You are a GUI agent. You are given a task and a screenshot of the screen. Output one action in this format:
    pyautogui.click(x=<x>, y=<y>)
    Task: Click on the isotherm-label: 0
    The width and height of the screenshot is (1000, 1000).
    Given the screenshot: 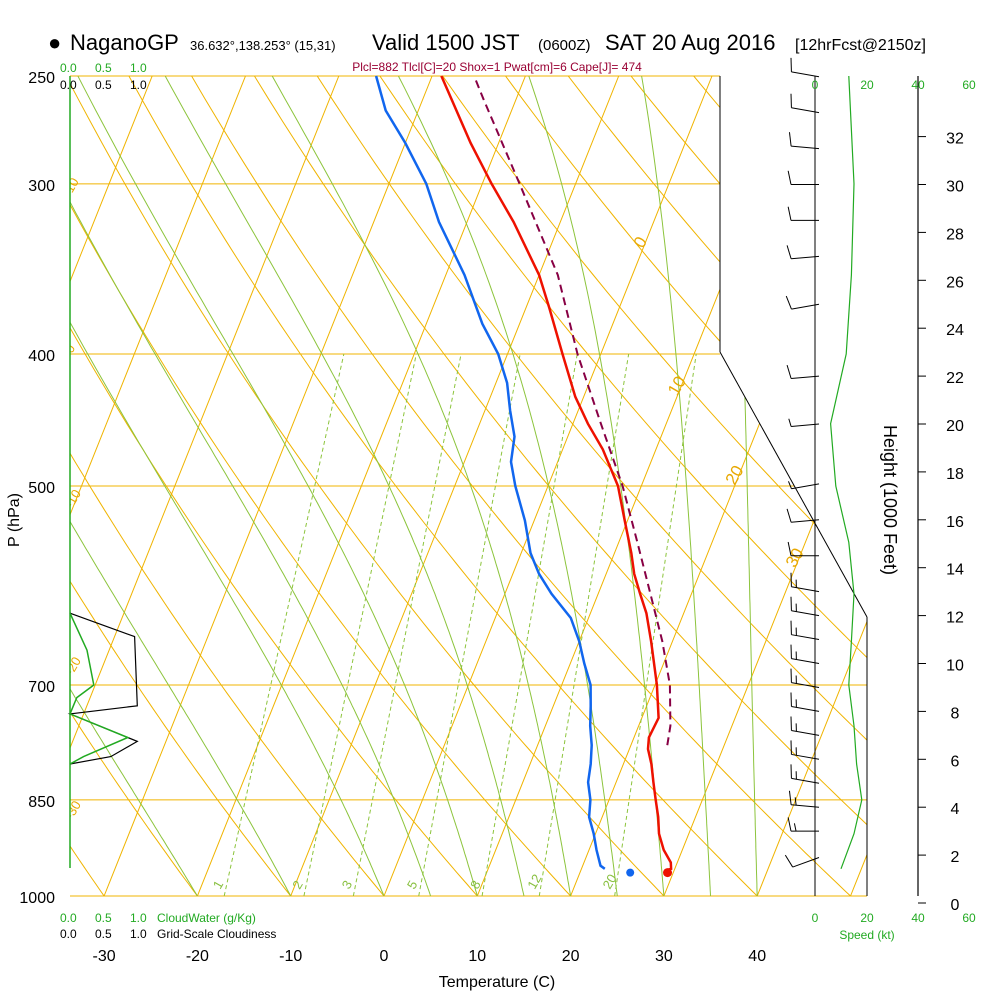 What is the action you would take?
    pyautogui.click(x=70, y=349)
    